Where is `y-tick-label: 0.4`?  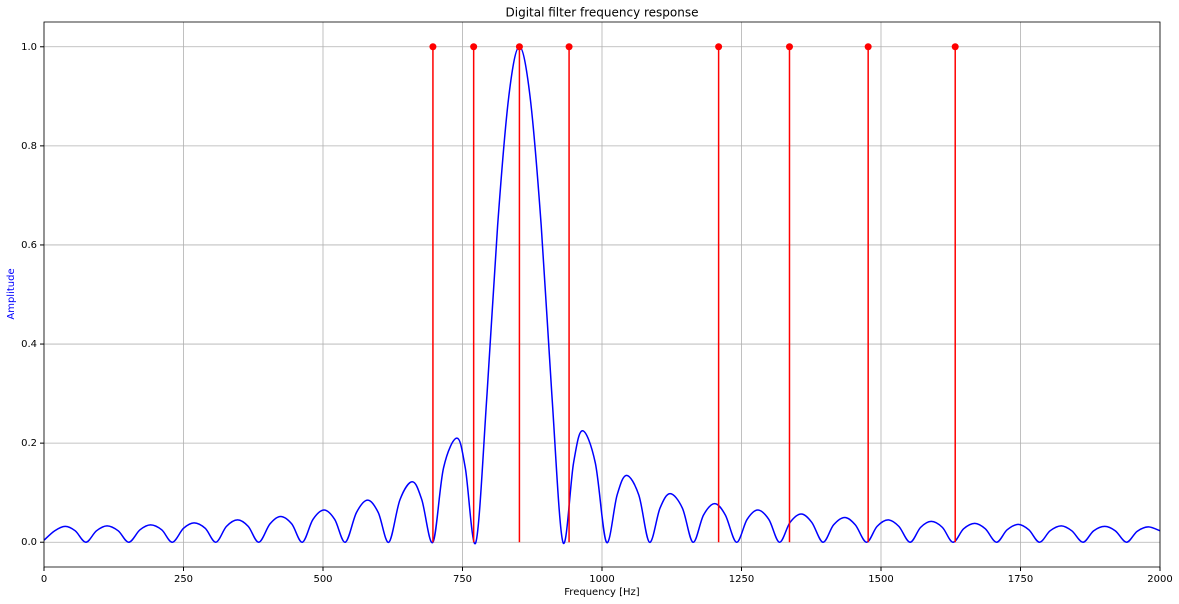
y-tick-label: 0.4 is located at coordinates (29, 344).